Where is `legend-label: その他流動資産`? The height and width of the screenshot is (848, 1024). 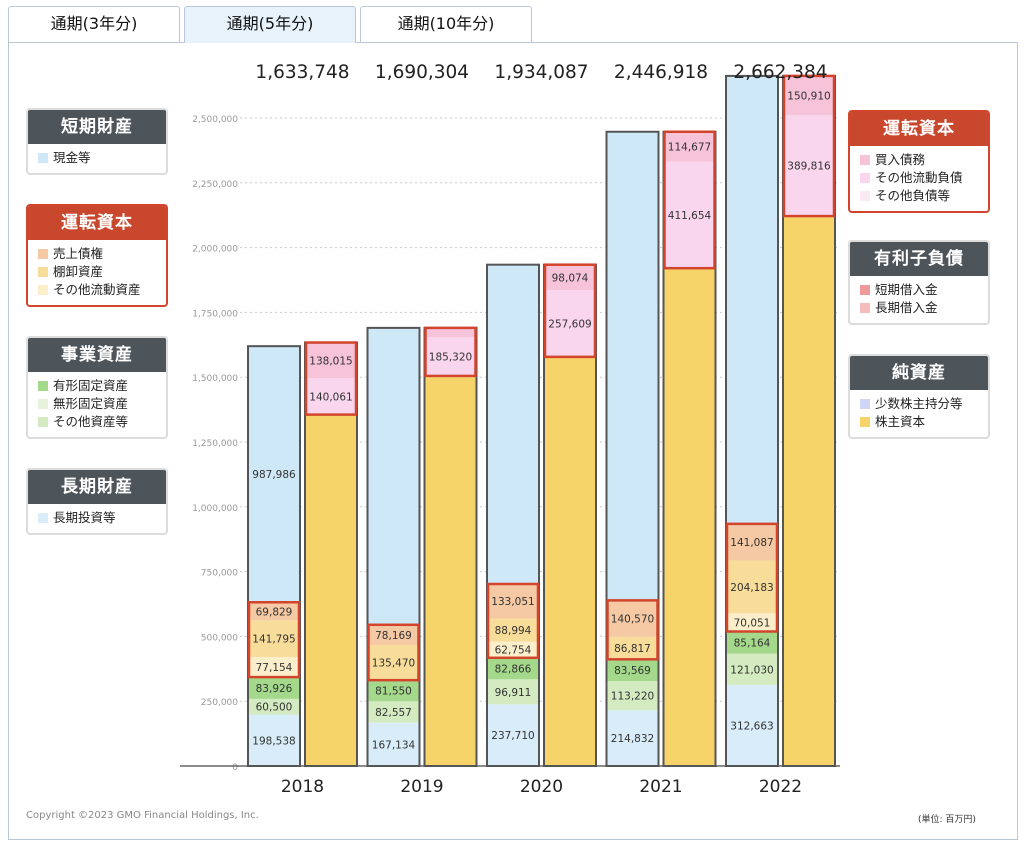 legend-label: その他流動資産 is located at coordinates (97, 289).